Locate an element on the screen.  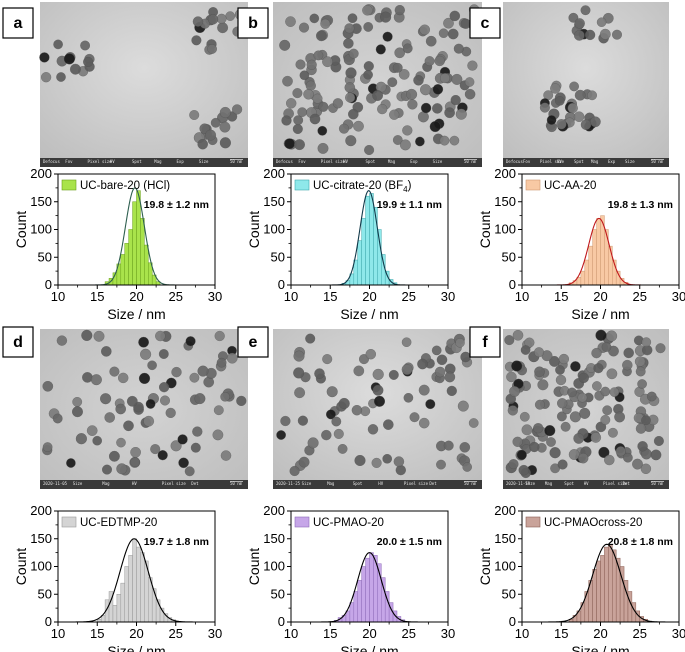
panel-letter-box is located at coordinates (253, 23).